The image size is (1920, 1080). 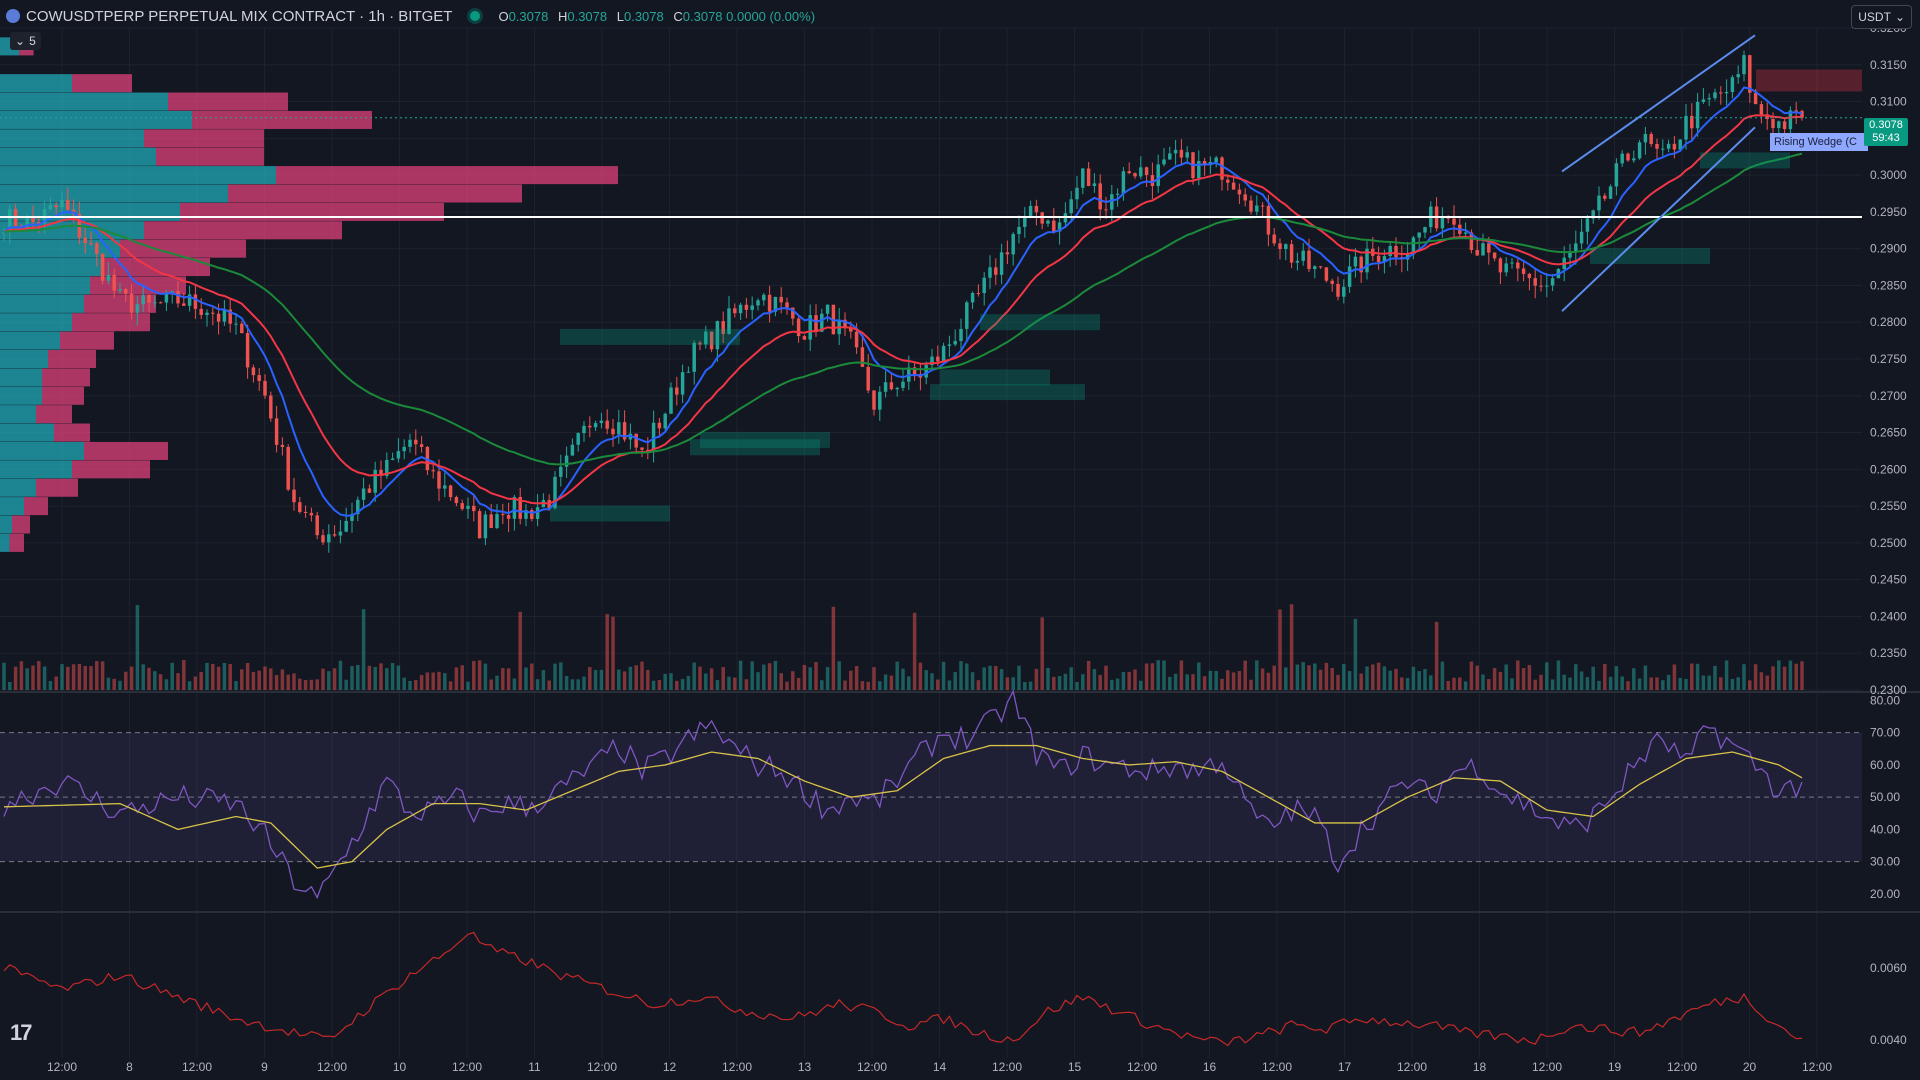 I want to click on bar-countdown: 59:43, so click(x=1886, y=138).